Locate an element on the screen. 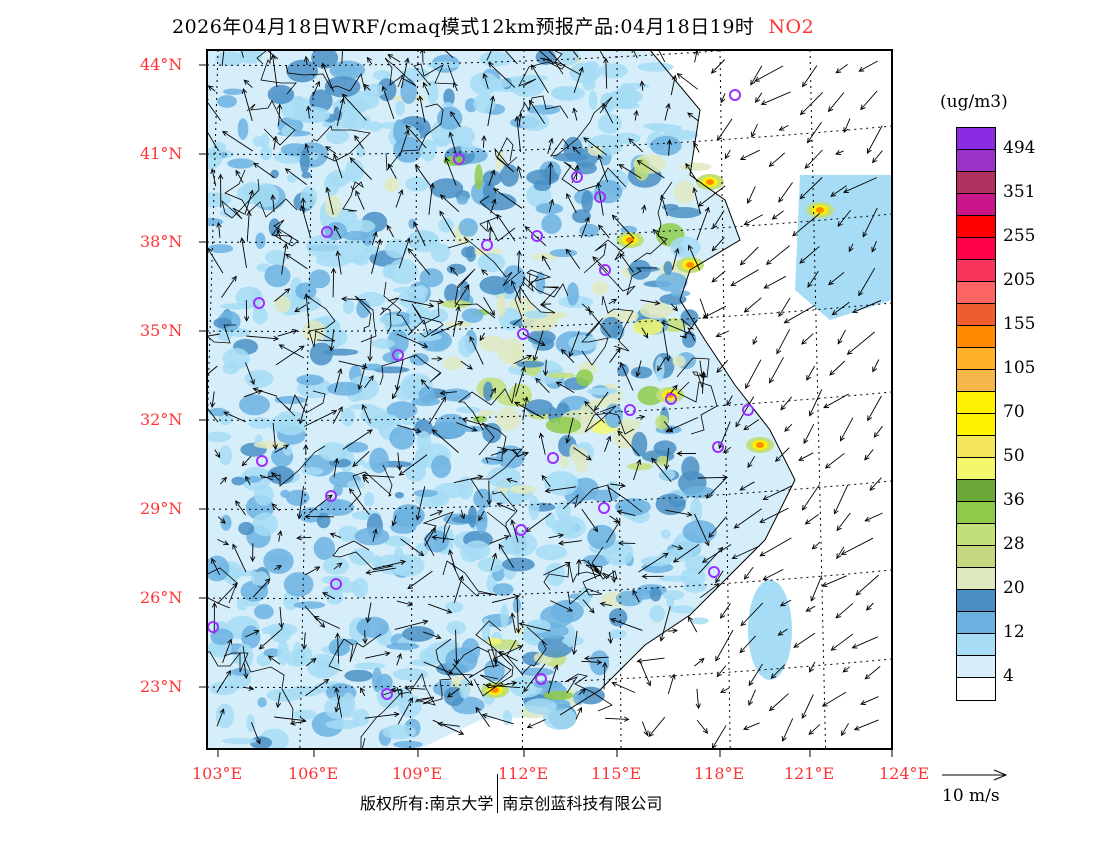 Image resolution: width=1100 pixels, height=850 pixels. longitude-label: 106°E is located at coordinates (313, 773).